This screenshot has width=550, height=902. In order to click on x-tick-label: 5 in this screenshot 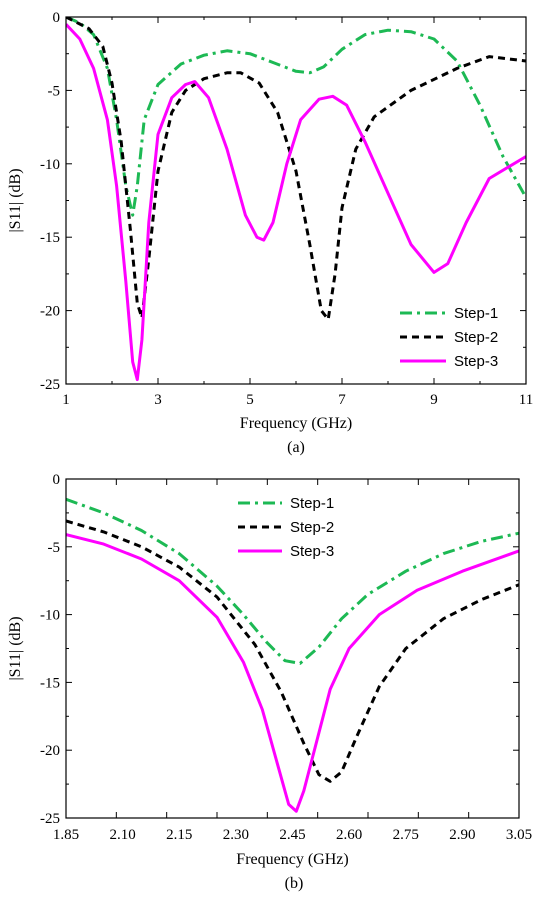, I will do `click(250, 400)`.